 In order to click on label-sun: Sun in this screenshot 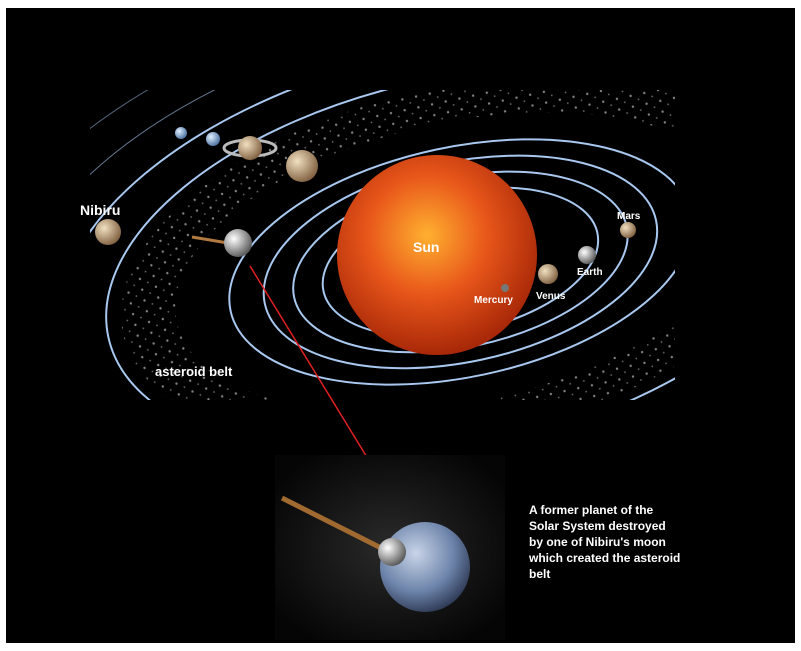, I will do `click(426, 247)`.